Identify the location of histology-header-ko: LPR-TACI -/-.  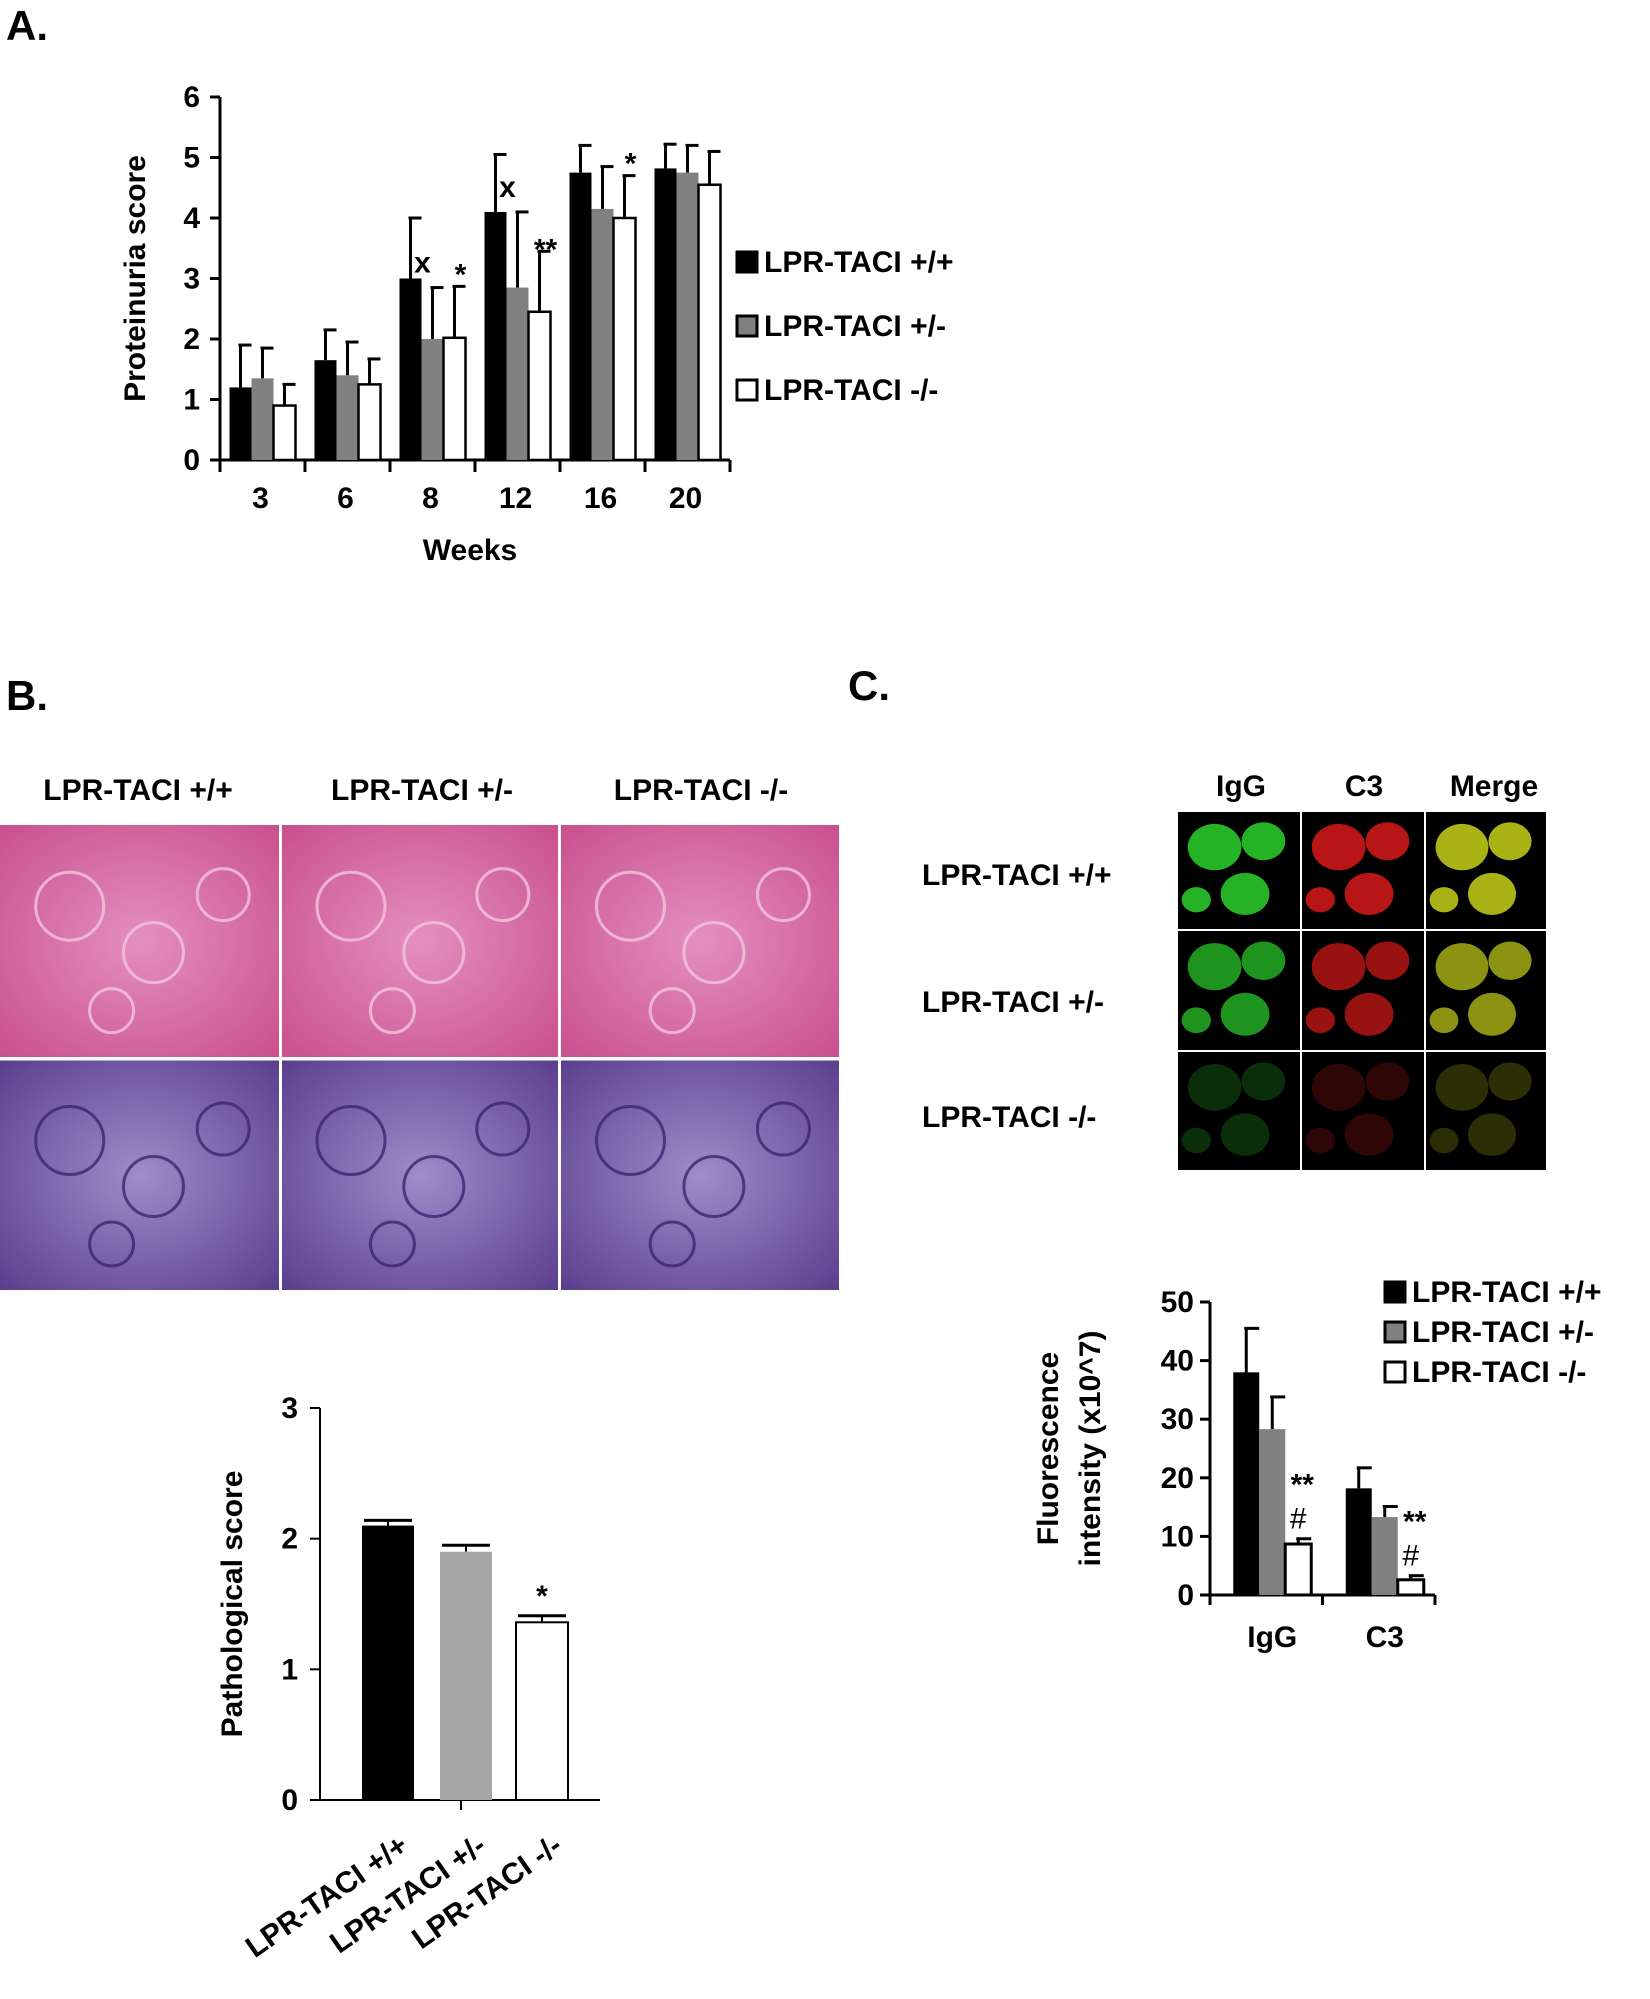
(701, 790).